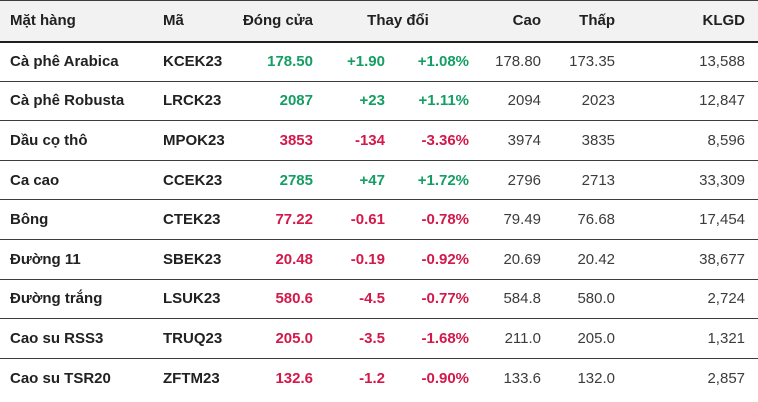 The width and height of the screenshot is (758, 402). Describe the element at coordinates (585, 21) in the screenshot. I see `col-header-low: Thấp` at that location.